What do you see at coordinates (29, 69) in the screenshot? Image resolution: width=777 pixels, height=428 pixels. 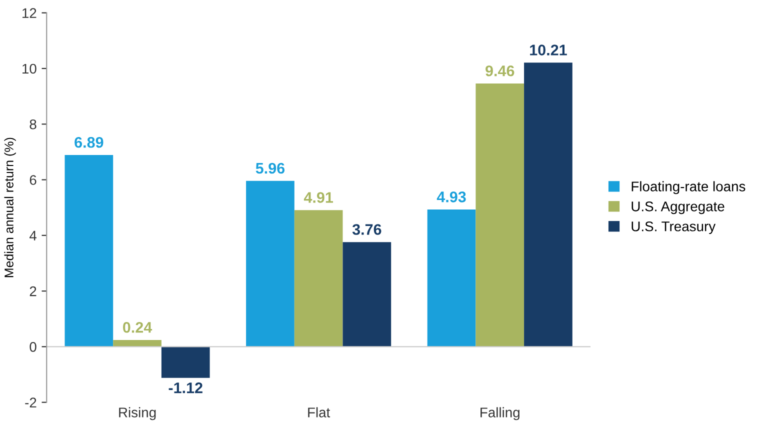 I see `y-tick-label: 10` at bounding box center [29, 69].